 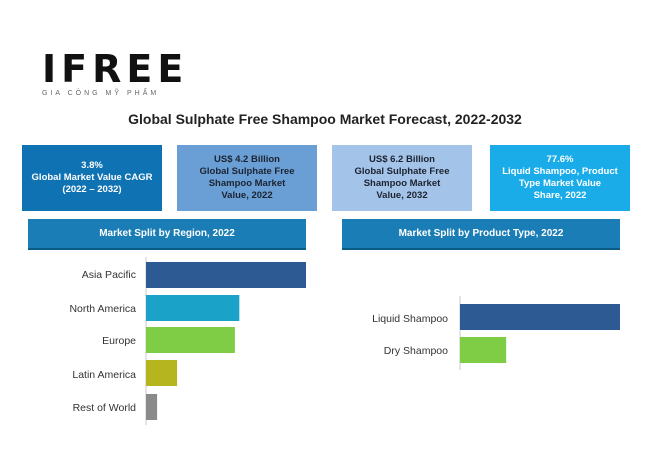 I want to click on bar-asia-pacific, so click(x=226, y=275).